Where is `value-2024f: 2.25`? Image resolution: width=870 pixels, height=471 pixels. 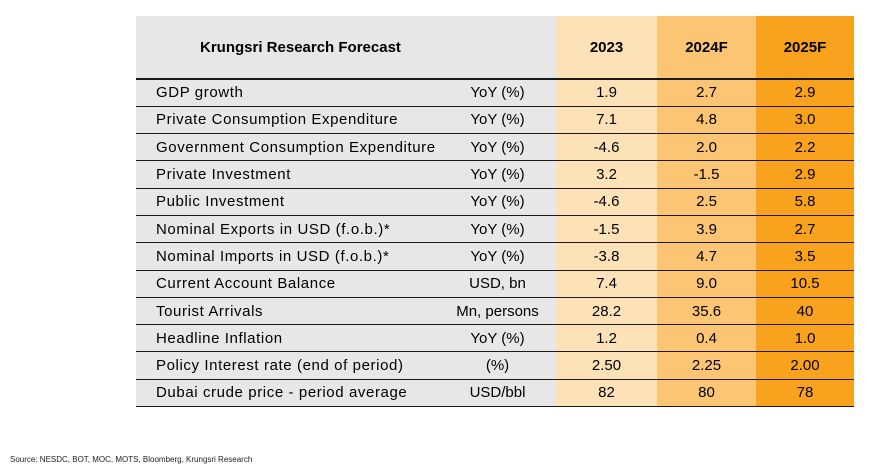 value-2024f: 2.25 is located at coordinates (706, 365).